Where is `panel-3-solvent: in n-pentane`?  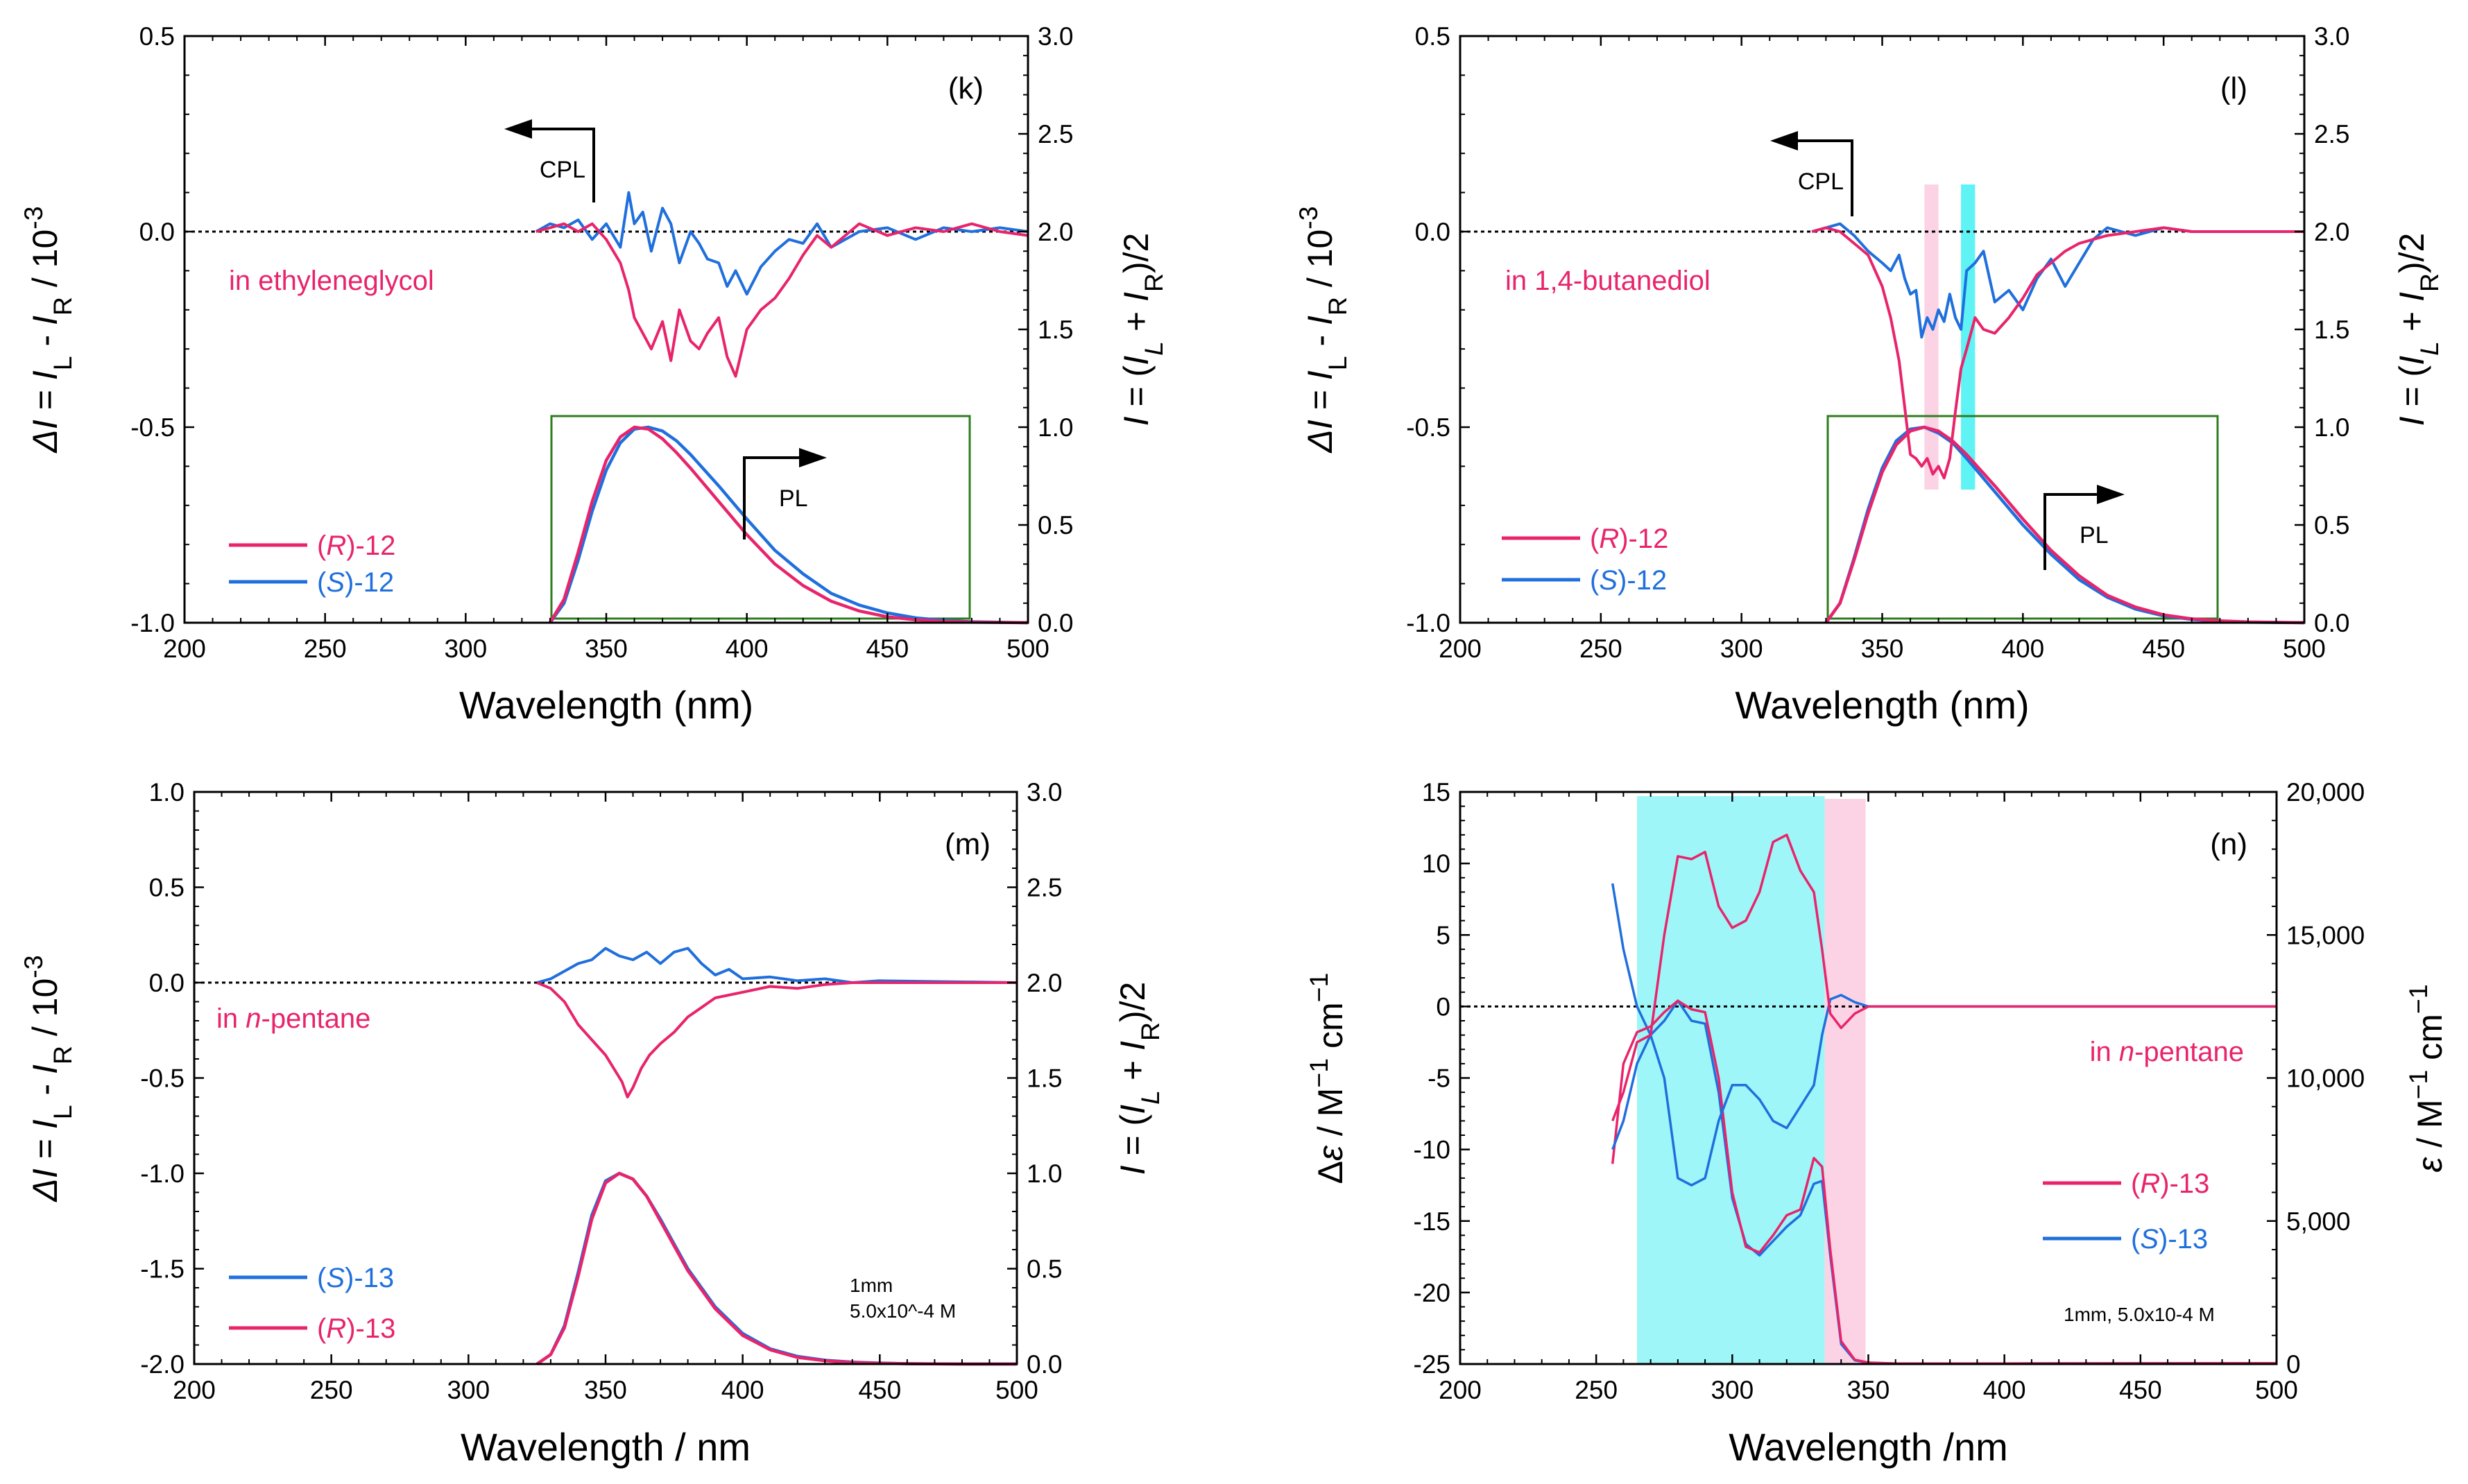 panel-3-solvent: in n-pentane is located at coordinates (2167, 1052).